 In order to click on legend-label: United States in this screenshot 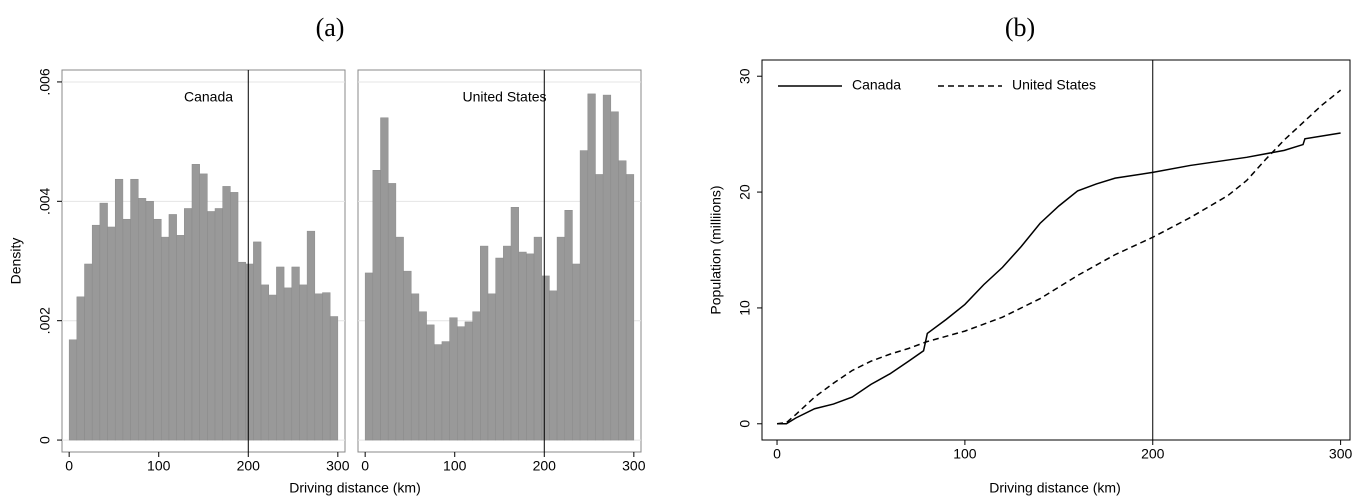, I will do `click(1054, 85)`.